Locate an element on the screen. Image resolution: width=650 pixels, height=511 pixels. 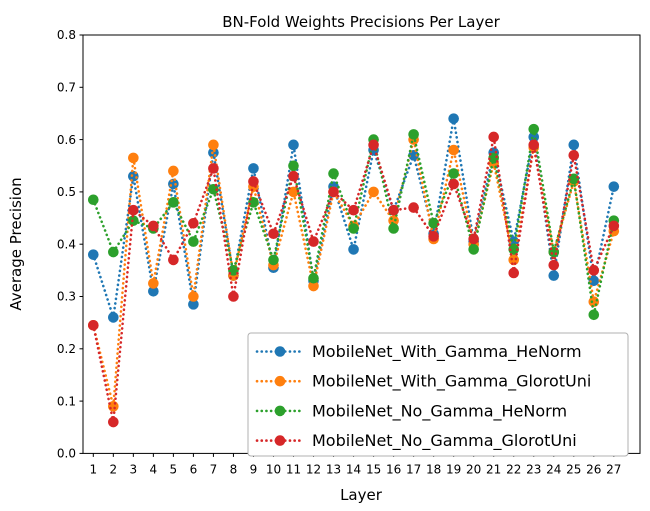
x-tick-label: 20 is located at coordinates (473, 469).